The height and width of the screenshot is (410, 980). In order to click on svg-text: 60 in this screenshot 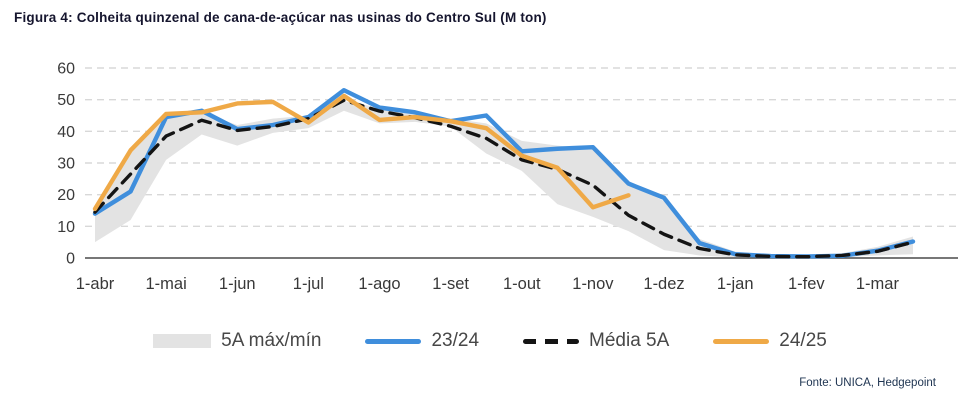, I will do `click(66, 69)`.